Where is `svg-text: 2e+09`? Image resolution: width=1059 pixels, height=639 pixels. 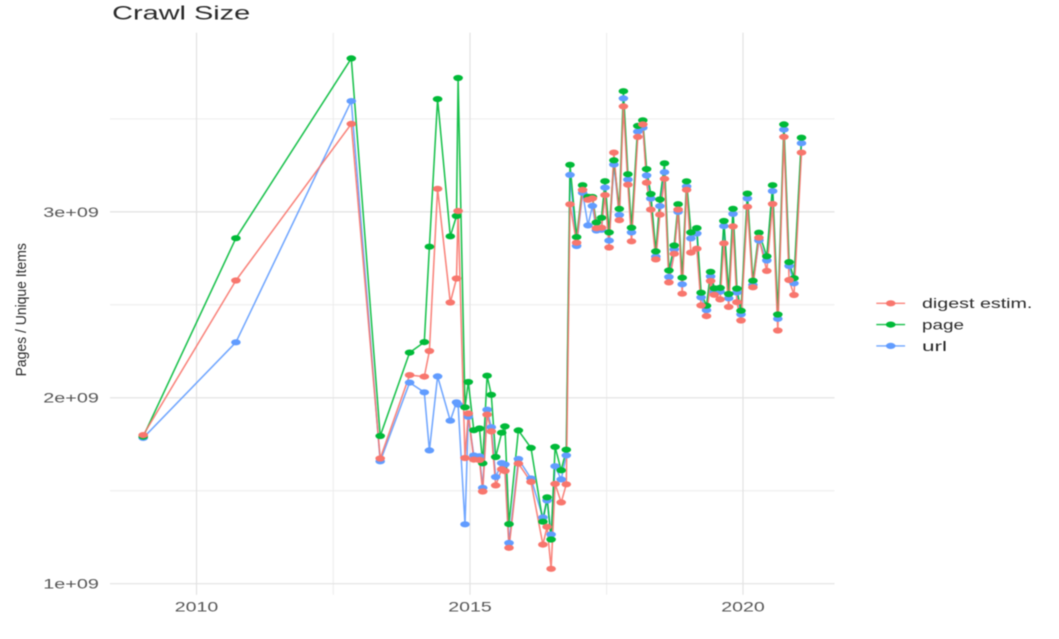
svg-text: 2e+09 is located at coordinates (71, 398).